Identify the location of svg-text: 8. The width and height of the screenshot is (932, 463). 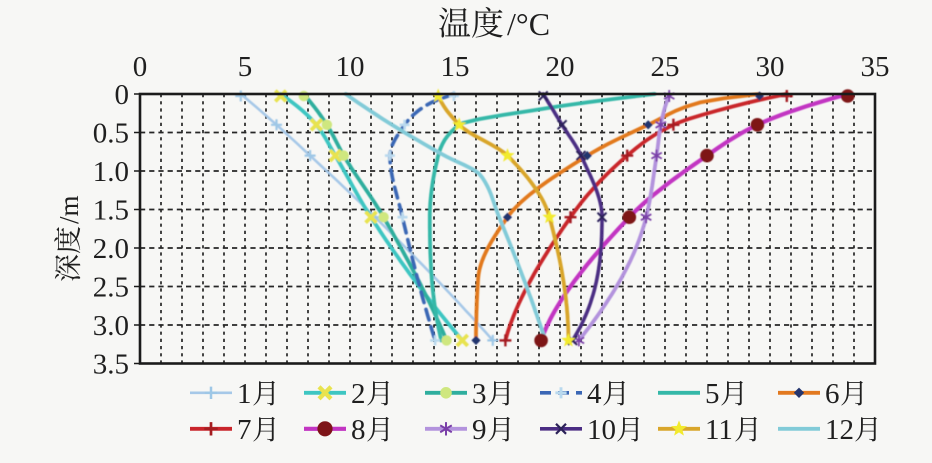
(358, 430).